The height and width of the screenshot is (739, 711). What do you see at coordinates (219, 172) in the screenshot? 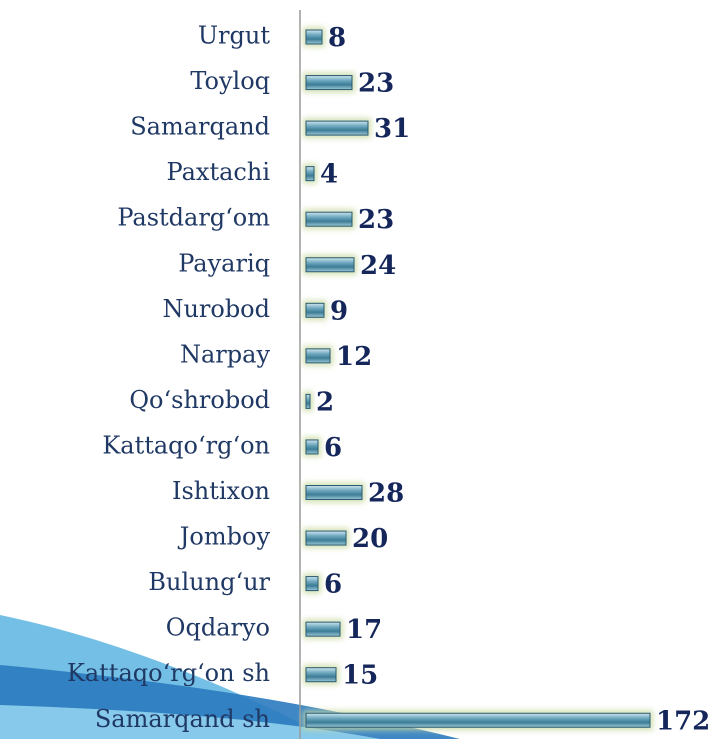
I see `category-label: Paxtachi` at bounding box center [219, 172].